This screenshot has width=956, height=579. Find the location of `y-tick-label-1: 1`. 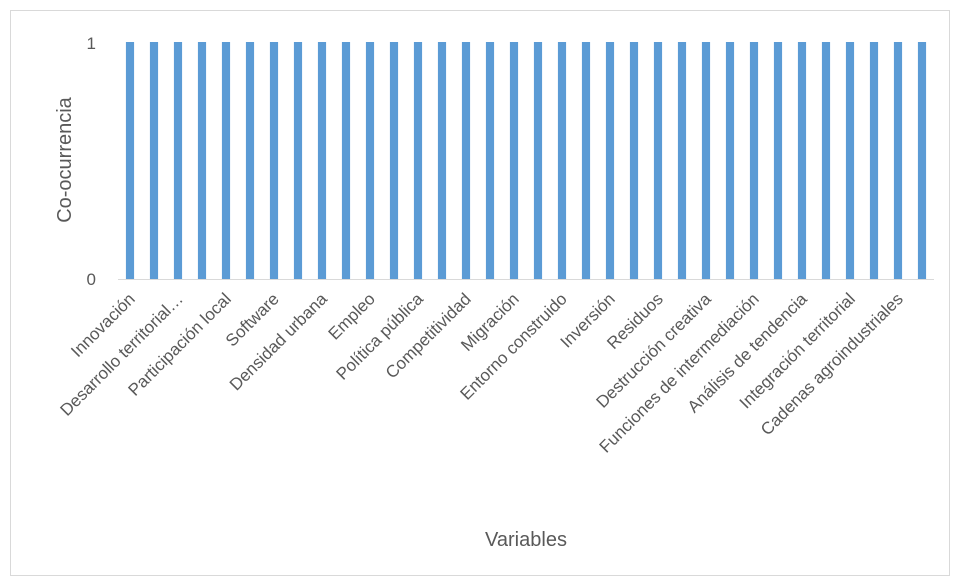

y-tick-label-1: 1 is located at coordinates (91, 43).